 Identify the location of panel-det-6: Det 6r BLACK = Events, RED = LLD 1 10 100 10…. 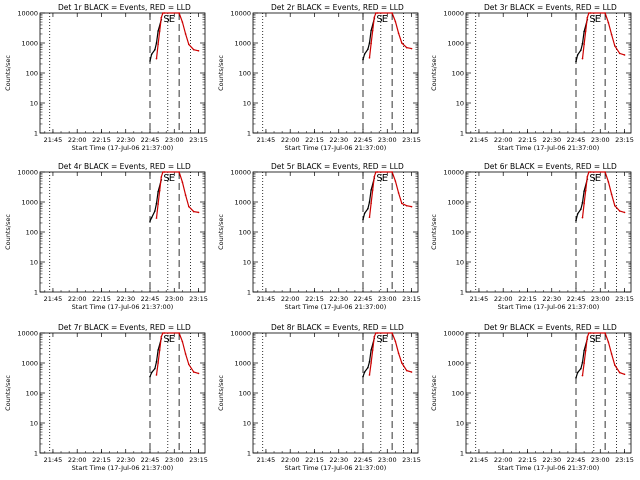
(532, 236).